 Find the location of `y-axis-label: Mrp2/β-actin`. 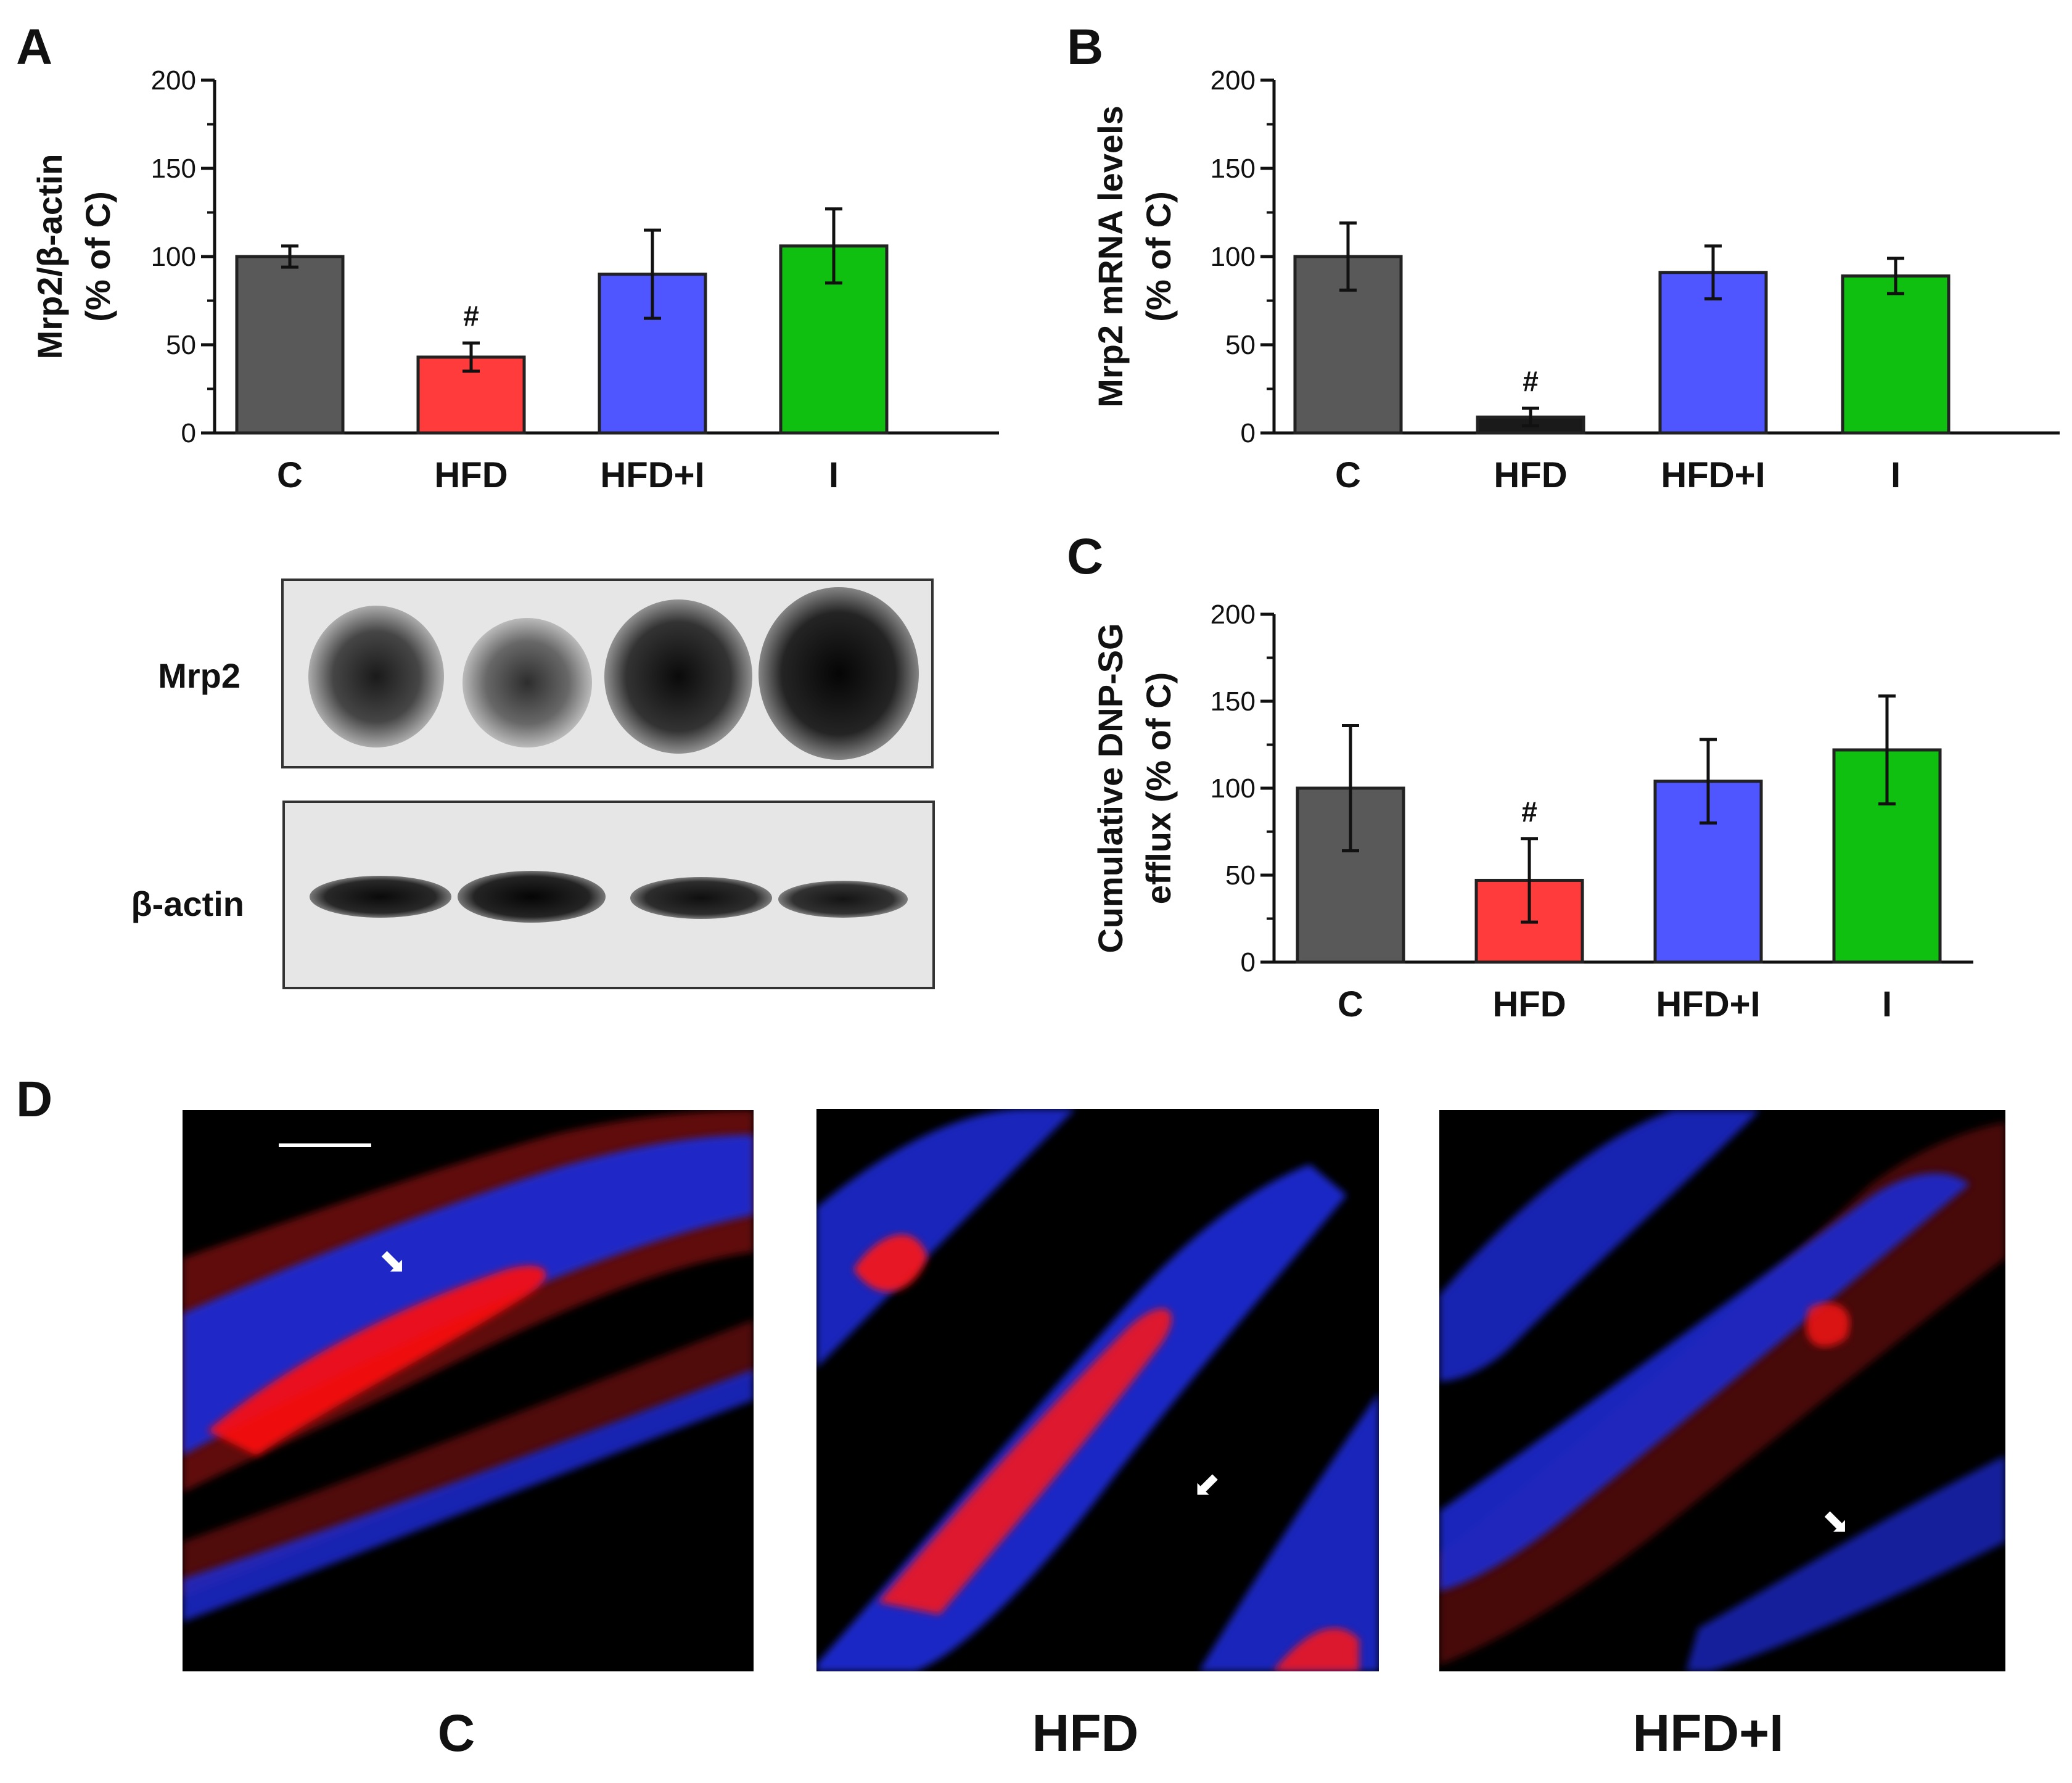

y-axis-label: Mrp2/β-actin is located at coordinates (50, 257).